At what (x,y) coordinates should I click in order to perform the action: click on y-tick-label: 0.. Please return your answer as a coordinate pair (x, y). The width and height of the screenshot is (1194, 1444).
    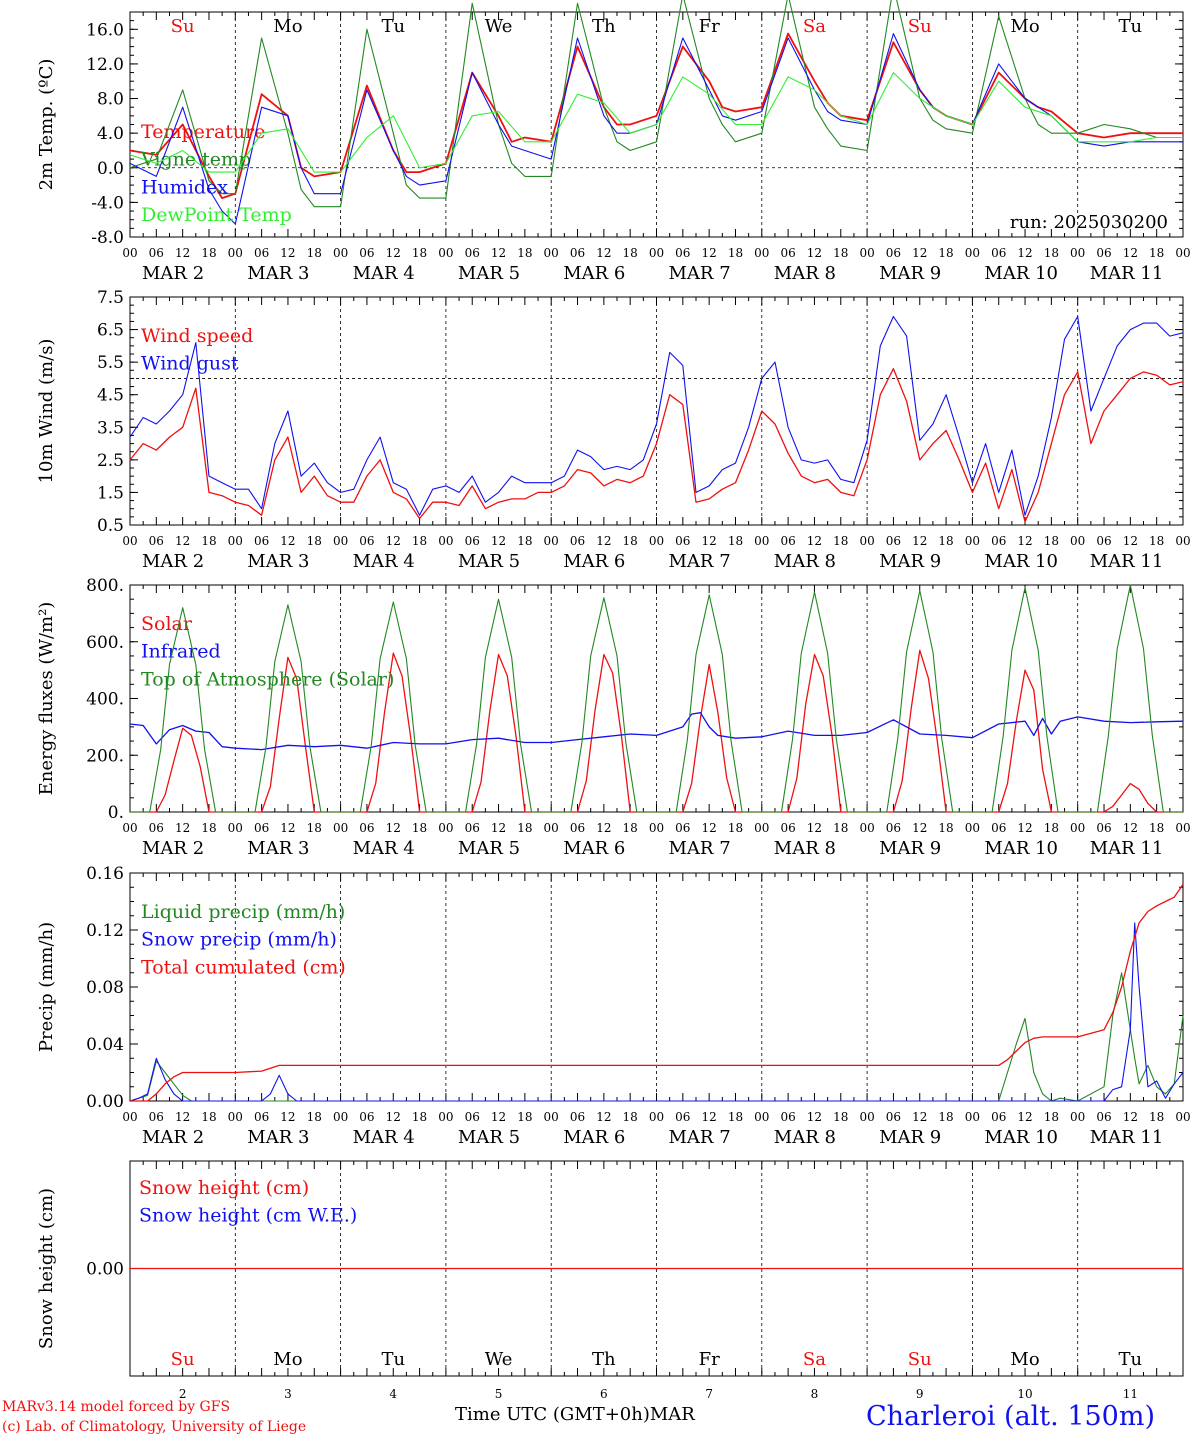
    Looking at the image, I should click on (116, 813).